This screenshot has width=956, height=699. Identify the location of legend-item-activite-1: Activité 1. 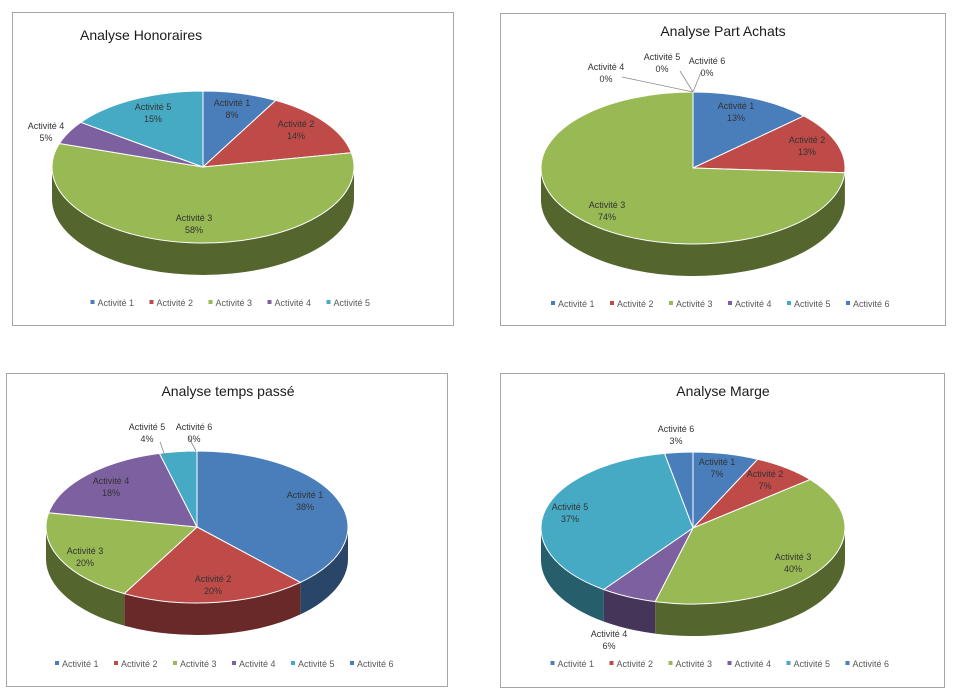
(572, 664).